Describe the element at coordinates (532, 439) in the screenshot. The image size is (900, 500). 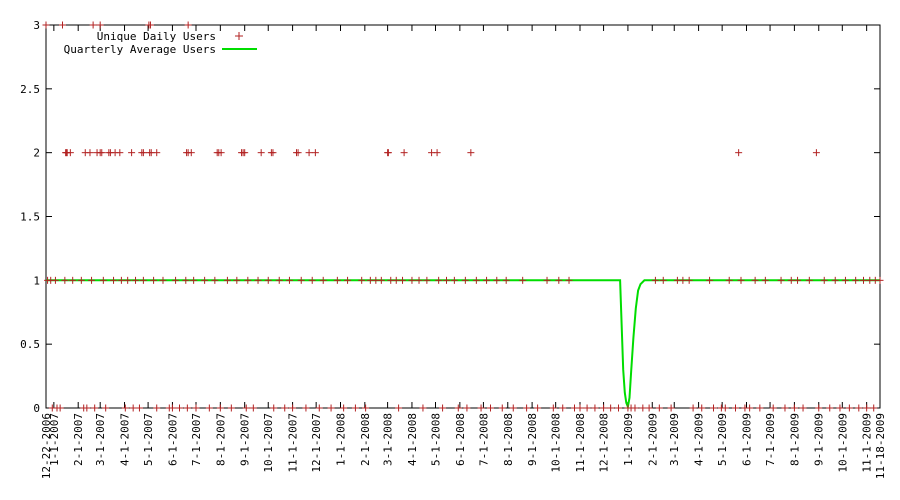
I see `x-tick-label: 9-1-2008` at that location.